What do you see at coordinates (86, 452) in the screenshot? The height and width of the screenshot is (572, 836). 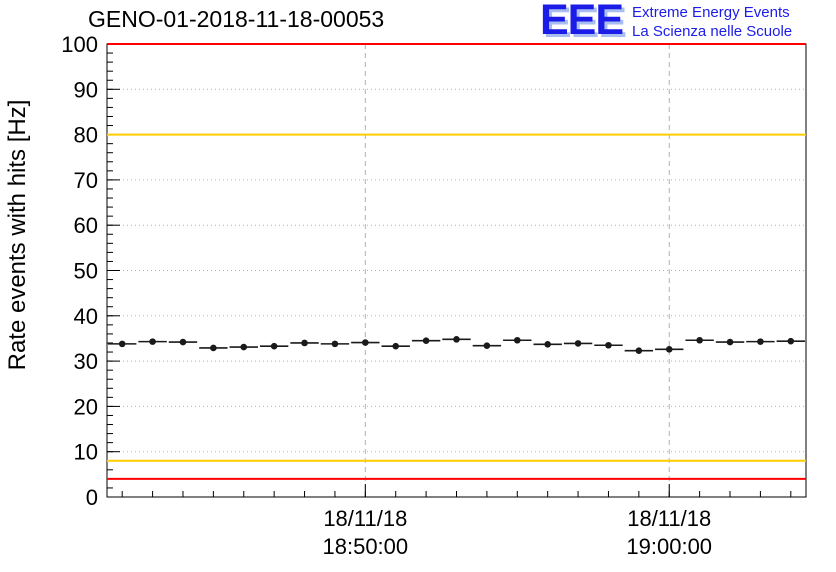 I see `svg-text: 10` at bounding box center [86, 452].